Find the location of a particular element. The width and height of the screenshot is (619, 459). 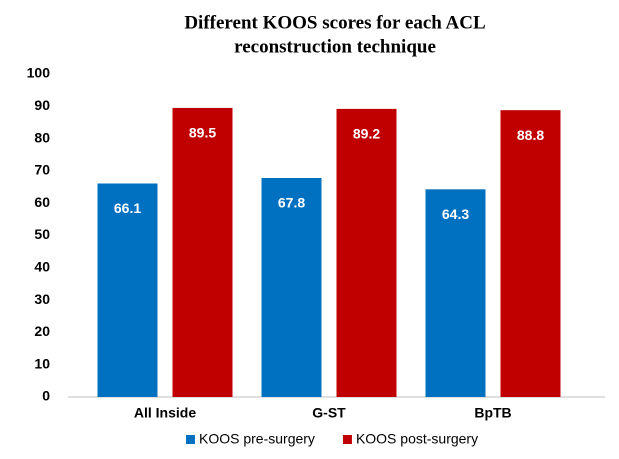

y-tick-label: 40 is located at coordinates (42, 267).